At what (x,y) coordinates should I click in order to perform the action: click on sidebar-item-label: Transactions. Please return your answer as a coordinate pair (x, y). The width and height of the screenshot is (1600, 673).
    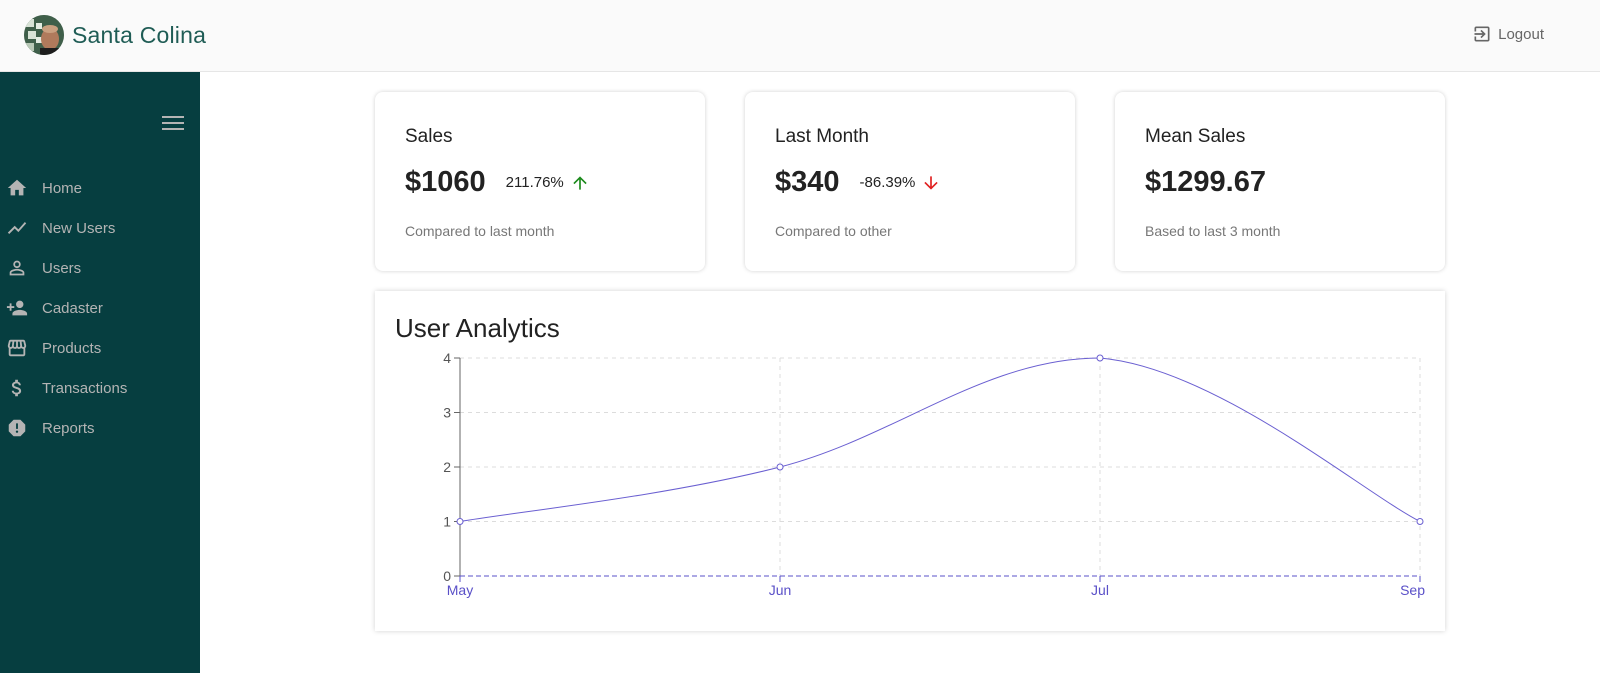
    Looking at the image, I should click on (85, 388).